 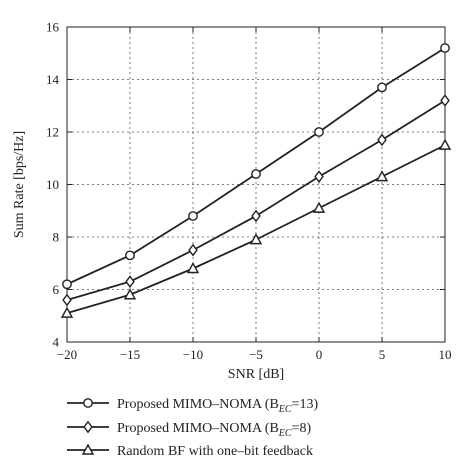 What do you see at coordinates (319, 354) in the screenshot?
I see `x-tick-label: 0` at bounding box center [319, 354].